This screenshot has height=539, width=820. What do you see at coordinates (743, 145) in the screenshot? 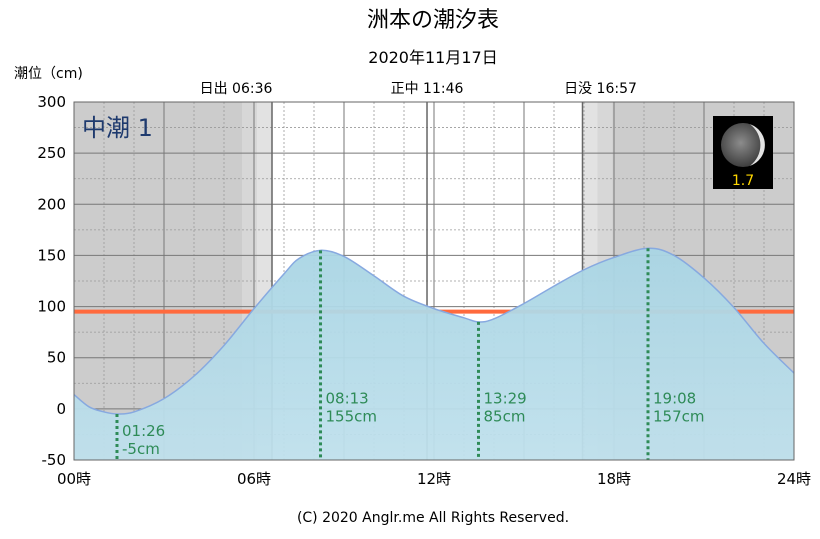
I see `moon-disc` at bounding box center [743, 145].